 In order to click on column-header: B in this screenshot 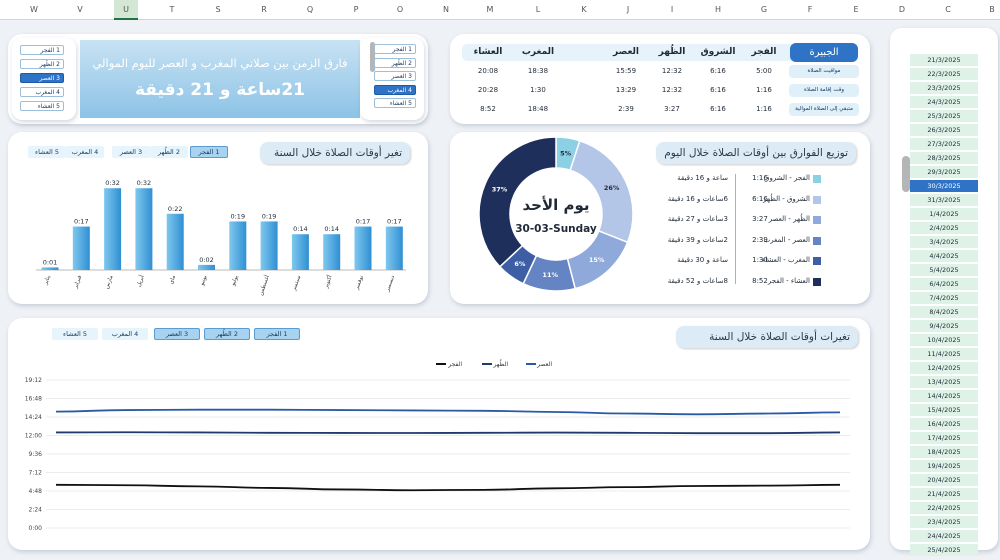, I will do `click(992, 9)`.